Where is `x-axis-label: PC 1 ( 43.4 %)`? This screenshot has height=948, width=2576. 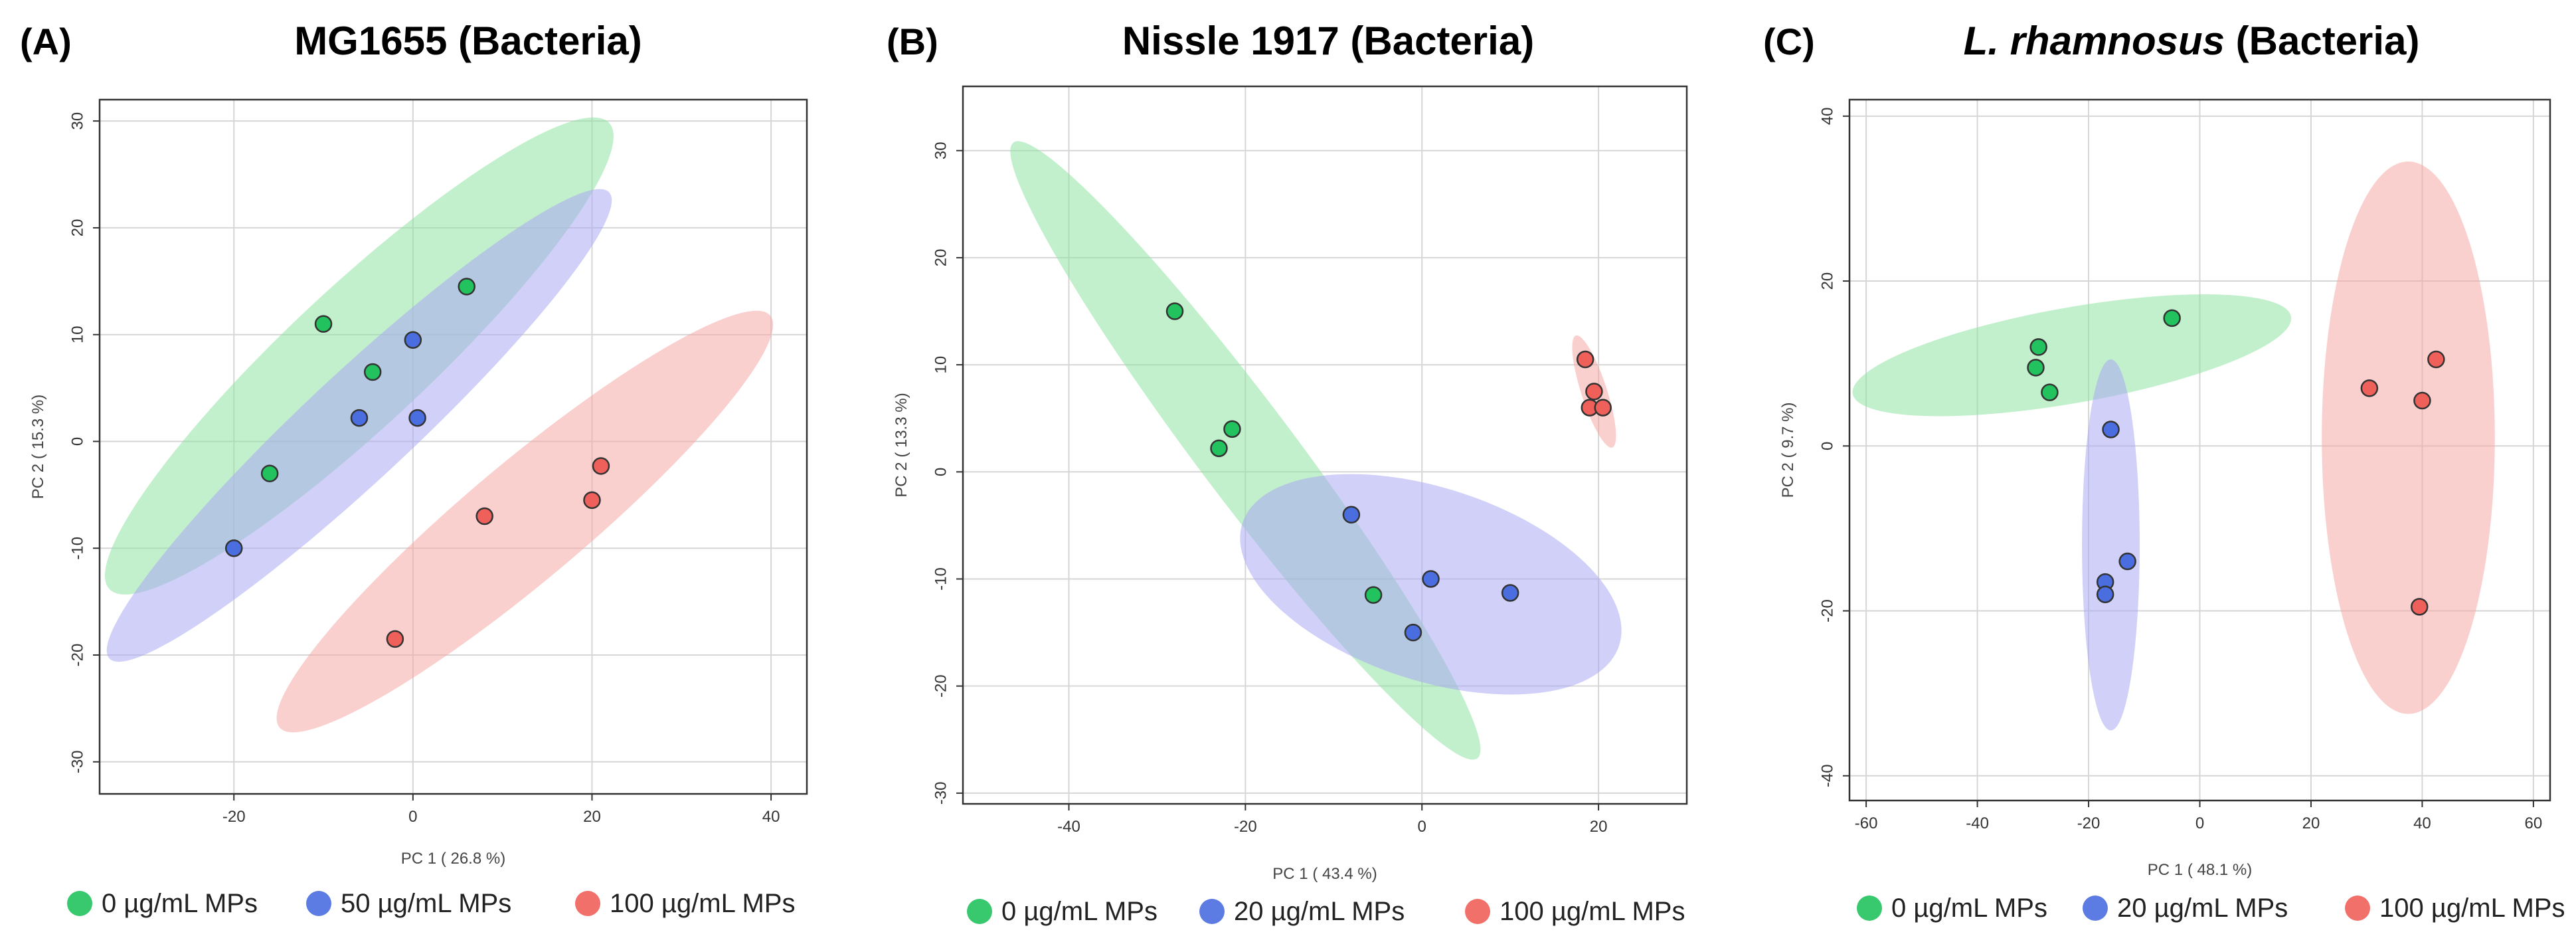 x-axis-label: PC 1 ( 43.4 %) is located at coordinates (1324, 874).